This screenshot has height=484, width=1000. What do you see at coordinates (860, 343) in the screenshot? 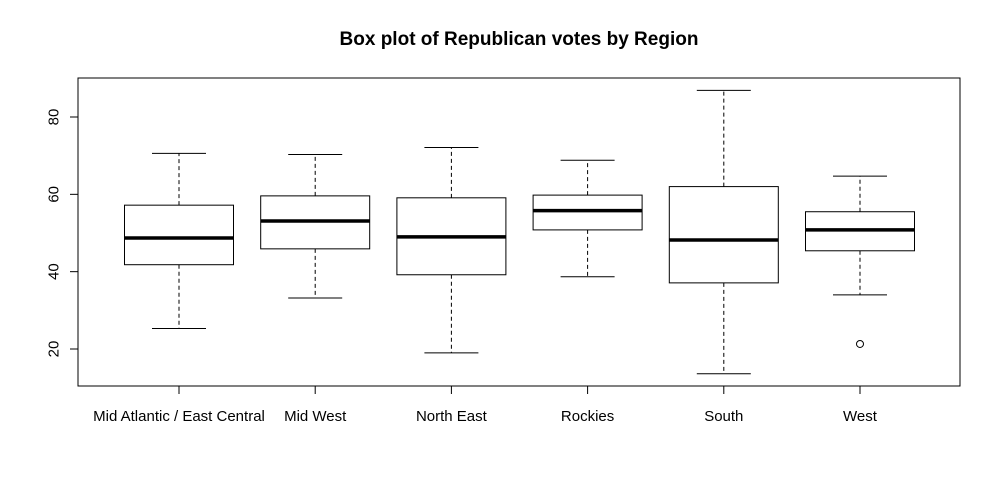
I see `outlier-point` at bounding box center [860, 343].